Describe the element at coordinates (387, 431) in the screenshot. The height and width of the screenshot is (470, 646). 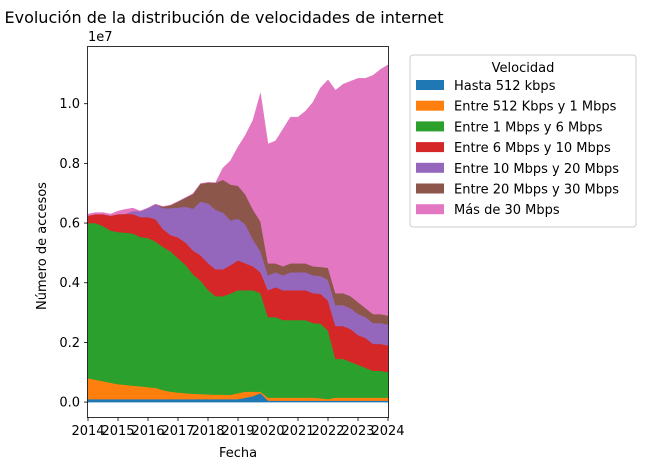
I see `x-tick-label: 2024` at that location.